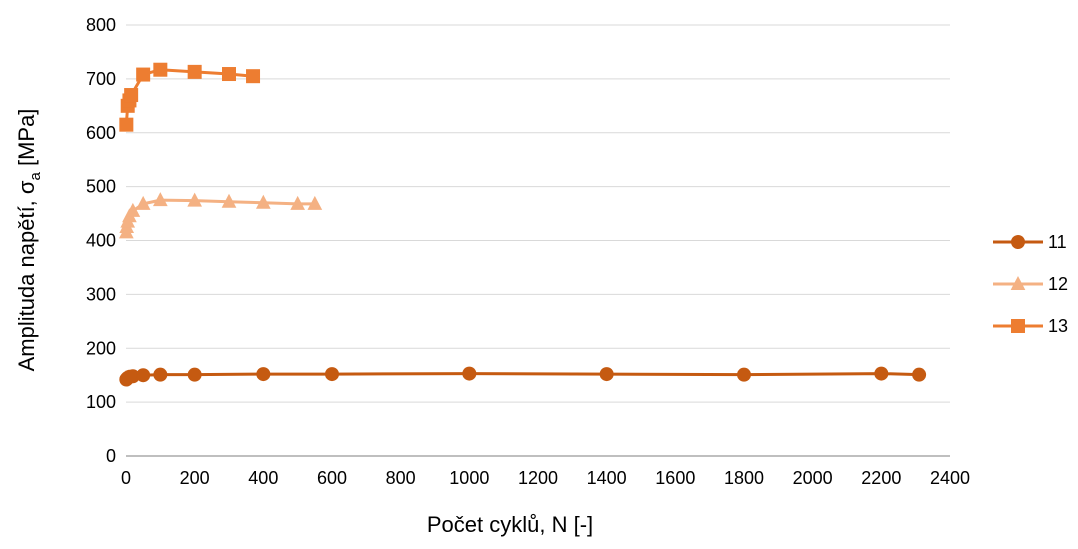 The image size is (1078, 549). Describe the element at coordinates (35, 176) in the screenshot. I see `y-axis-title-subscript: a` at that location.